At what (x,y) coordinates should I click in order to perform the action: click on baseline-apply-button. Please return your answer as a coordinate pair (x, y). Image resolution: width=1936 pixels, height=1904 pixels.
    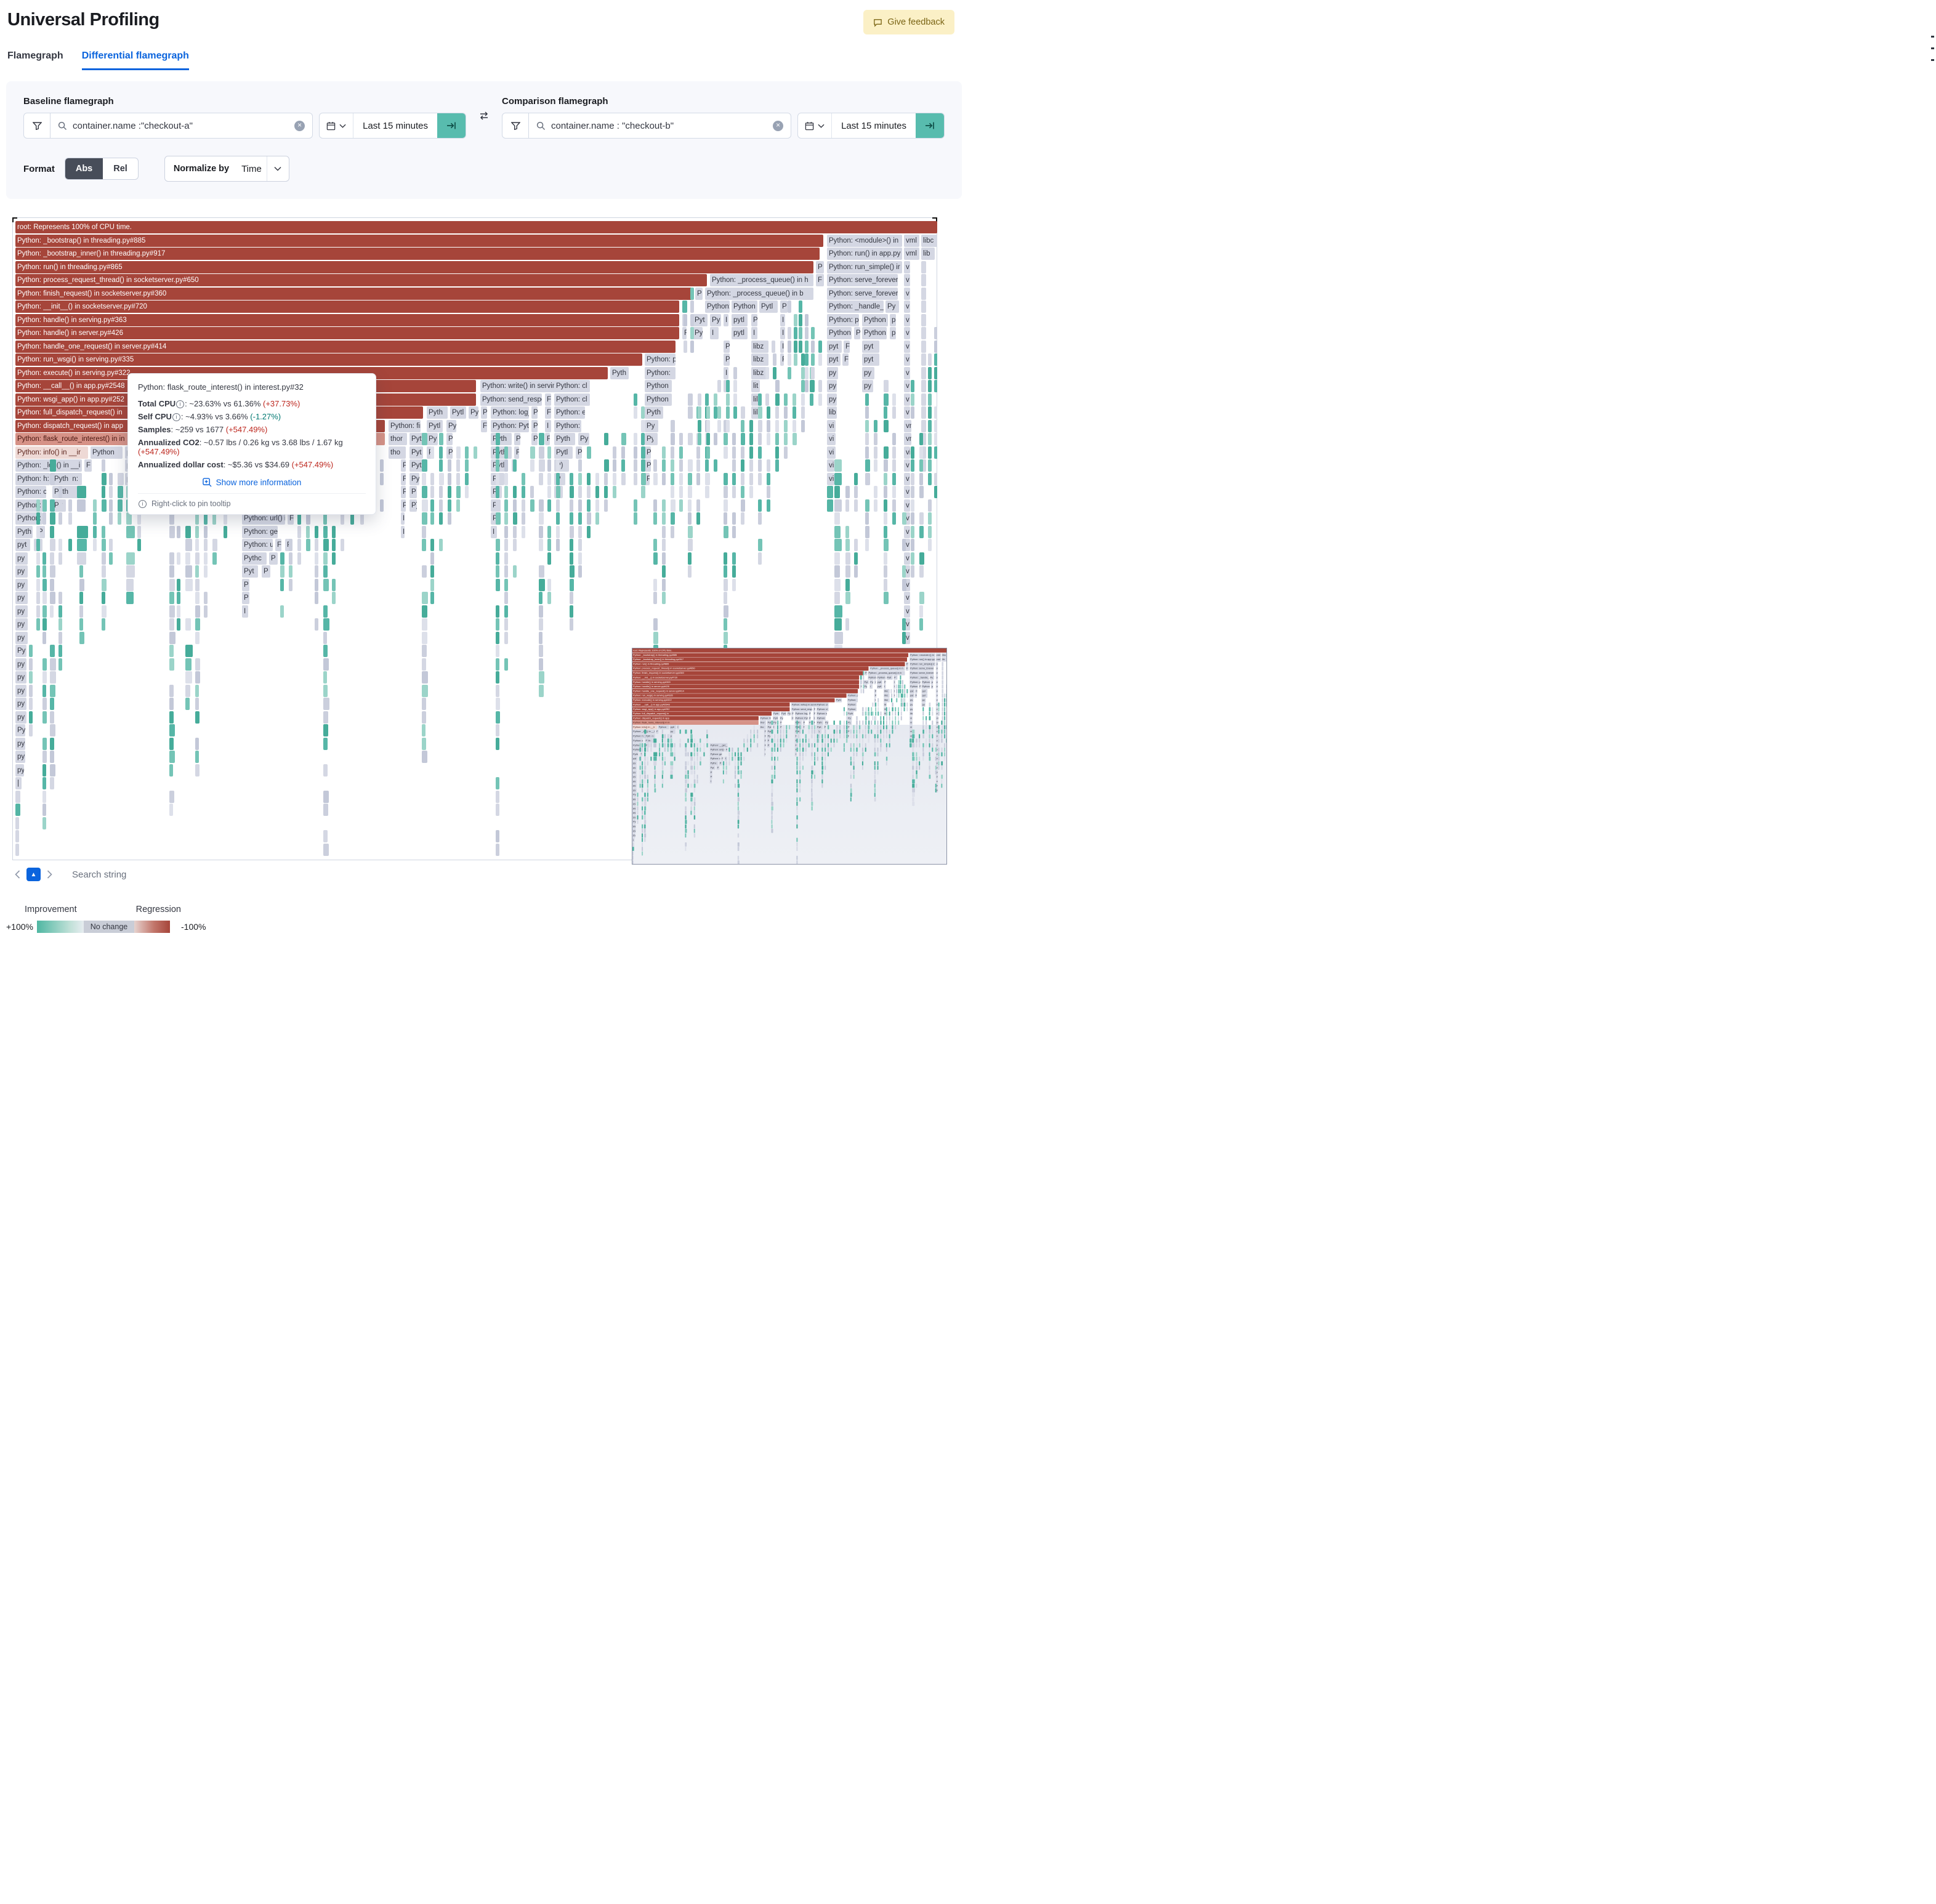
    Looking at the image, I should click on (451, 125).